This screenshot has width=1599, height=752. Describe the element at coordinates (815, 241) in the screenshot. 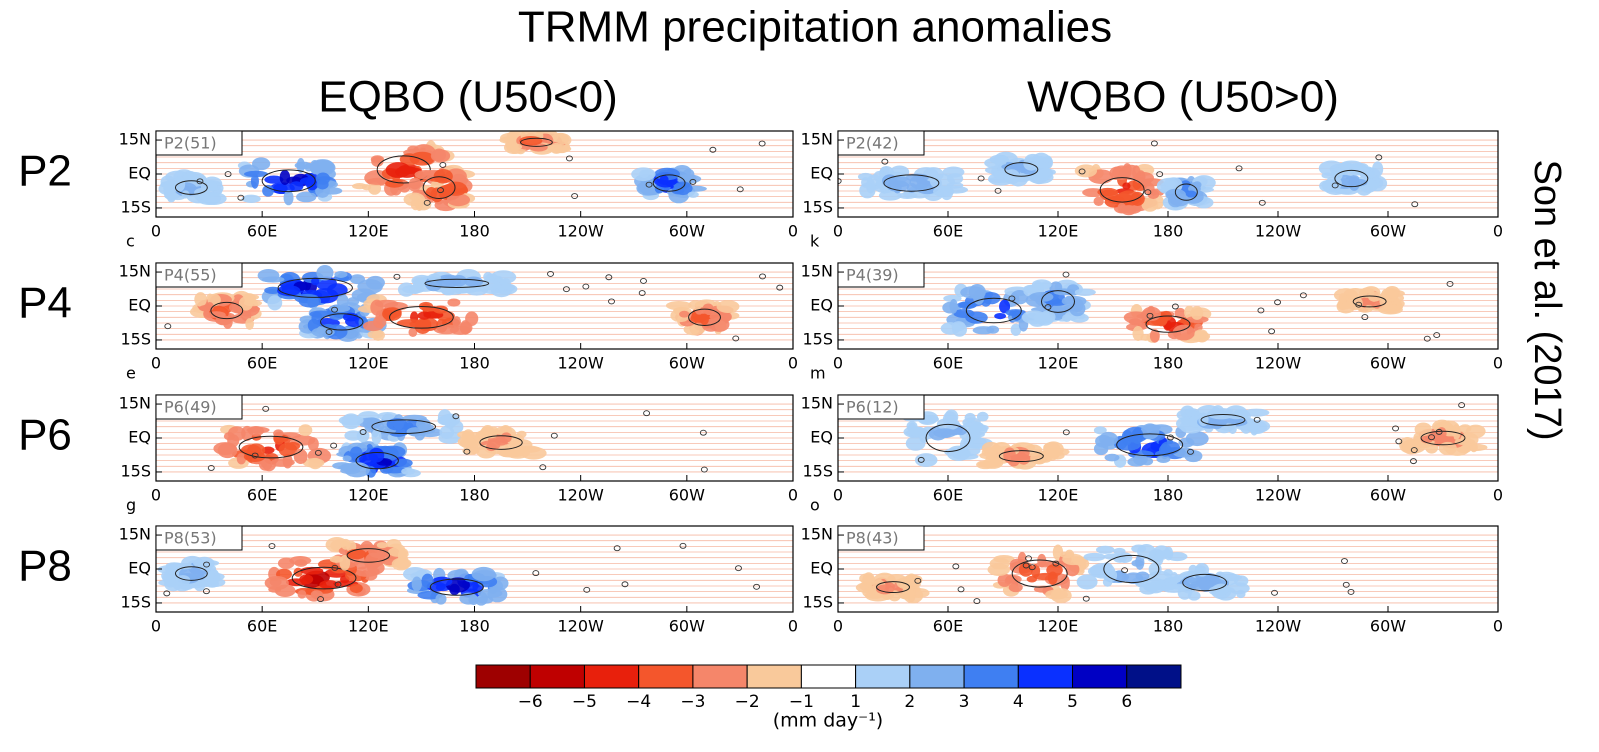

I see `panel-letter: k` at that location.